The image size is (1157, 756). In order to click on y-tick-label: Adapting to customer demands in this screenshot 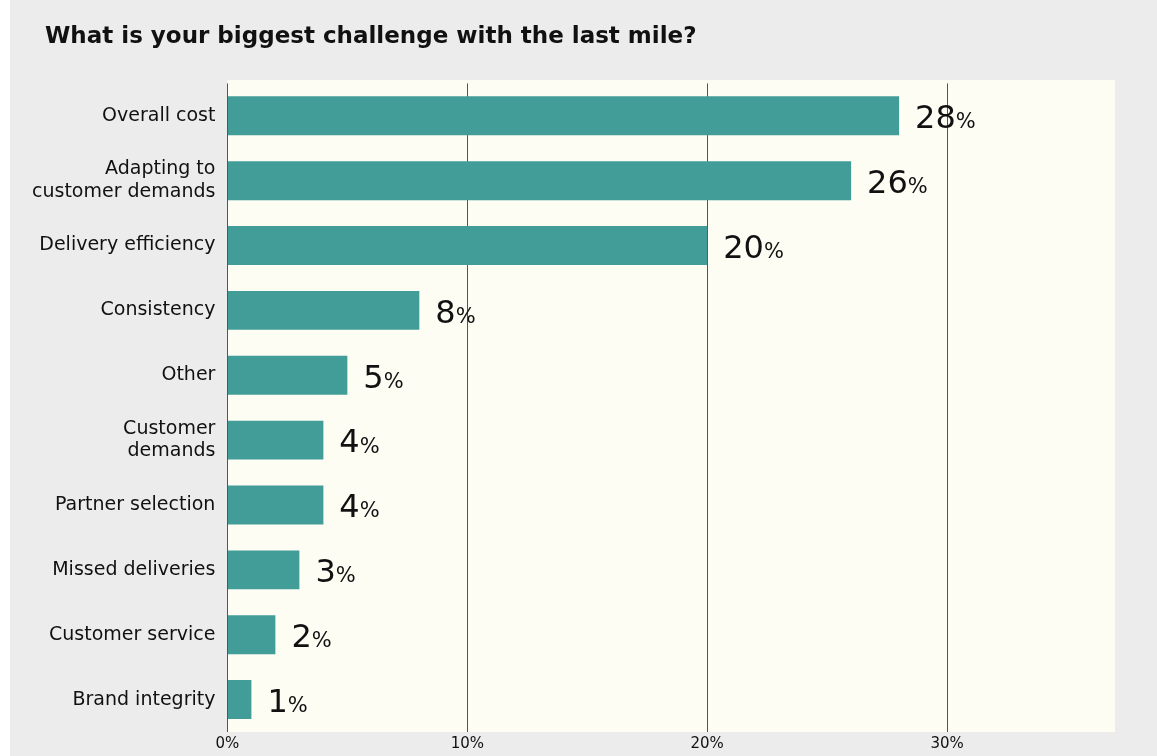, I will do `click(123, 179)`.